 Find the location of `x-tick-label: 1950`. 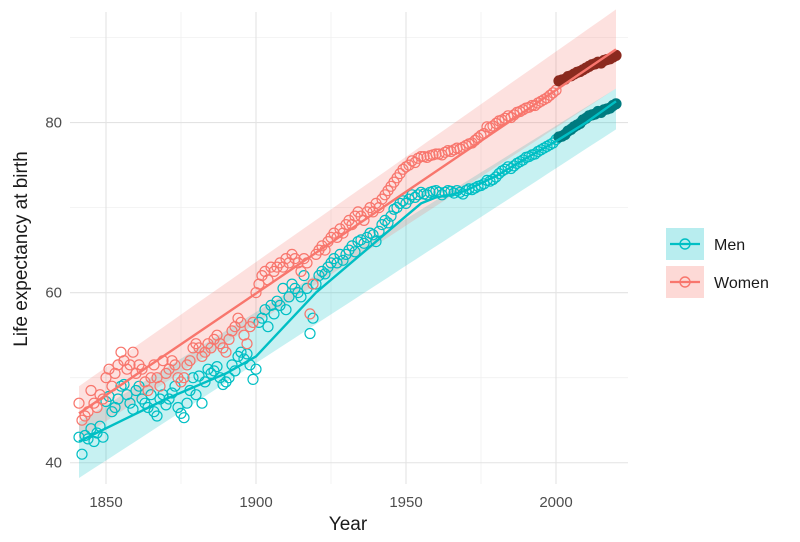

x-tick-label: 1950 is located at coordinates (405, 502).